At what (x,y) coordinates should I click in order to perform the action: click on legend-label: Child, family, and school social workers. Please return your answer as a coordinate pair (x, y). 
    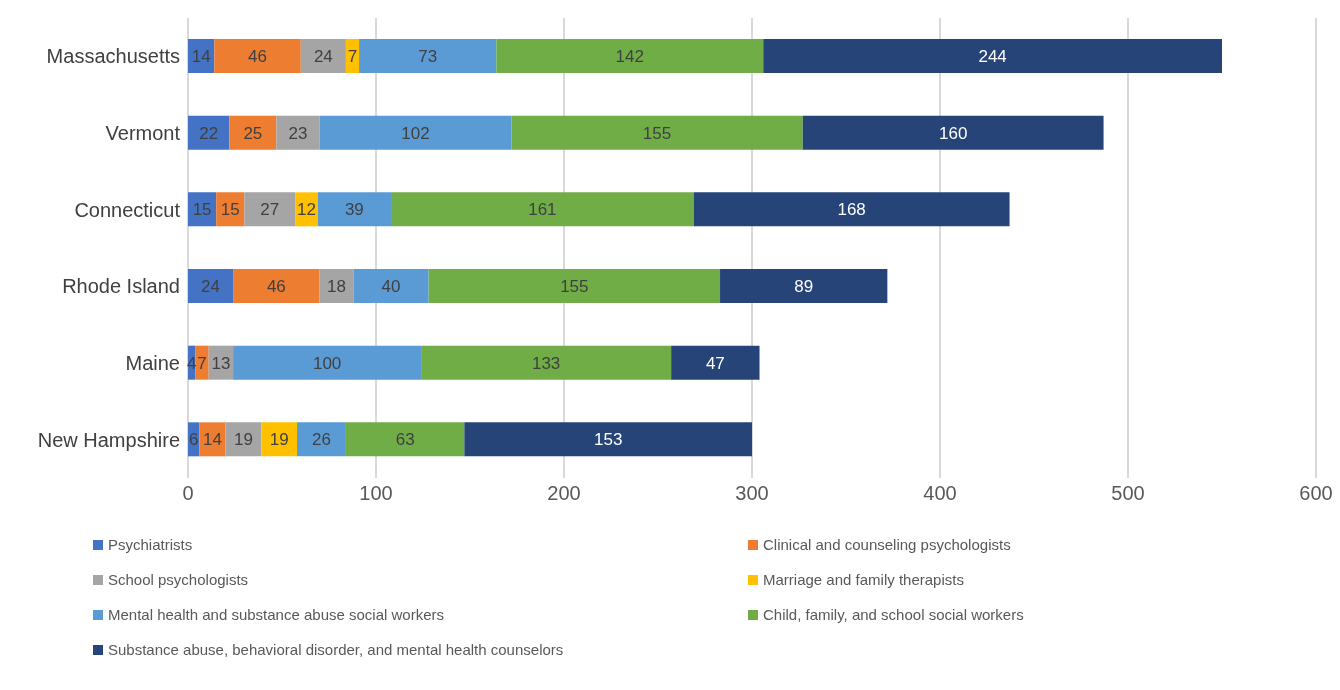
    Looking at the image, I should click on (893, 614).